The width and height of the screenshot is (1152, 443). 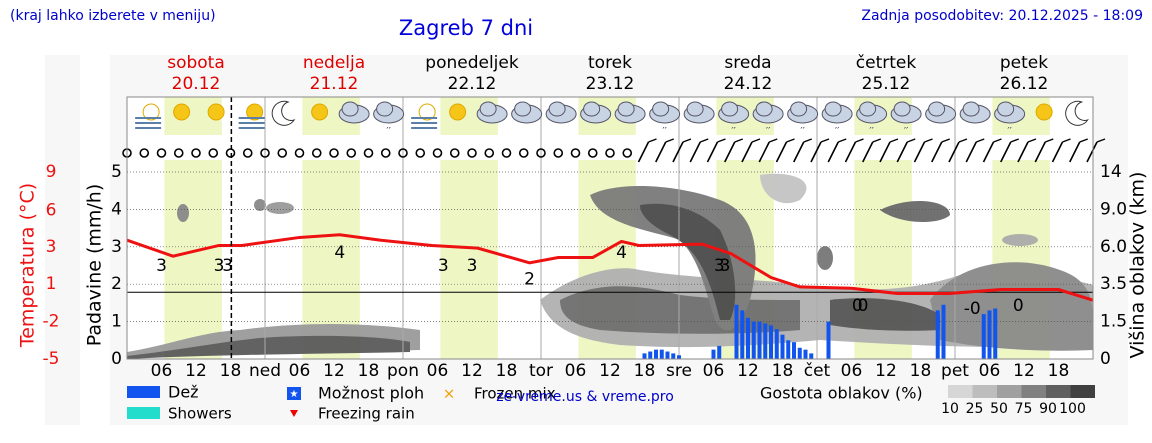 I want to click on y2-tick-label: 14, so click(x=1111, y=172).